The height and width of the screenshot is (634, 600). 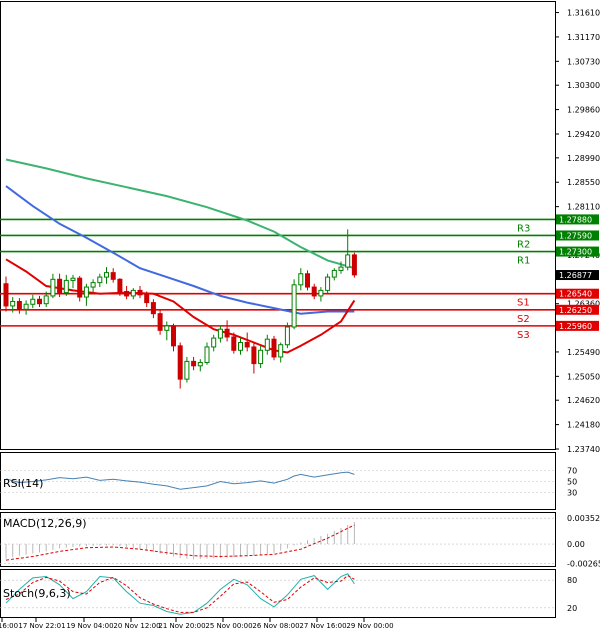 What do you see at coordinates (180, 309) in the screenshot?
I see `candlesticks` at bounding box center [180, 309].